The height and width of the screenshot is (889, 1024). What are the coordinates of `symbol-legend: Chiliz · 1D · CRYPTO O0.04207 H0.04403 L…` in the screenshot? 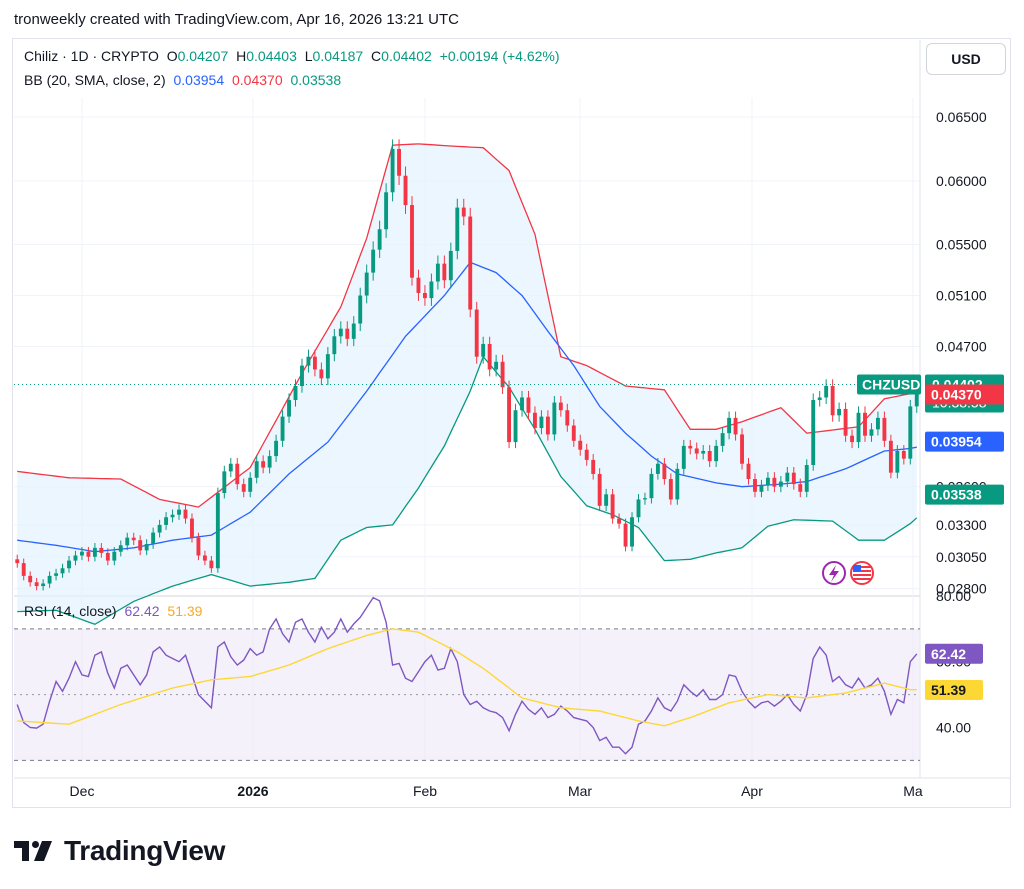 It's located at (294, 56).